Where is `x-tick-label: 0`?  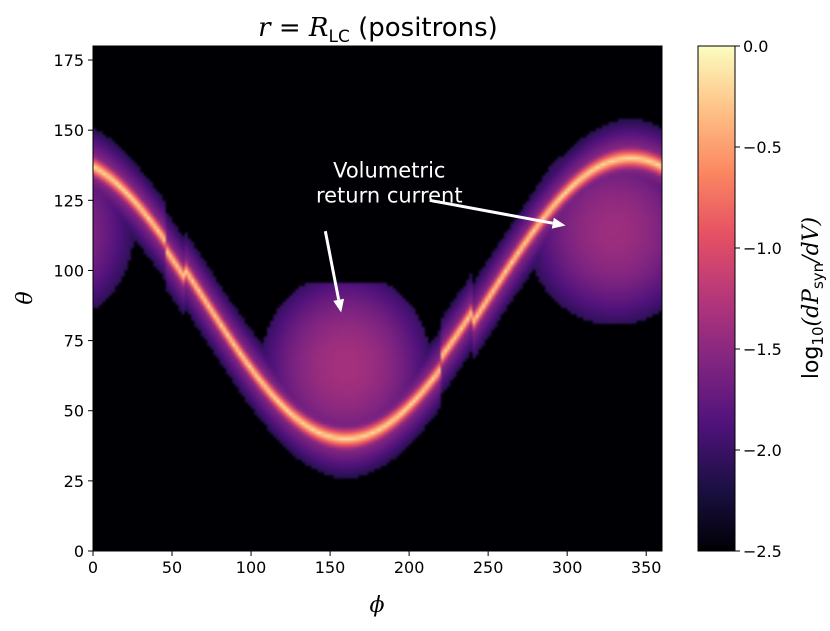 x-tick-label: 0 is located at coordinates (93, 567).